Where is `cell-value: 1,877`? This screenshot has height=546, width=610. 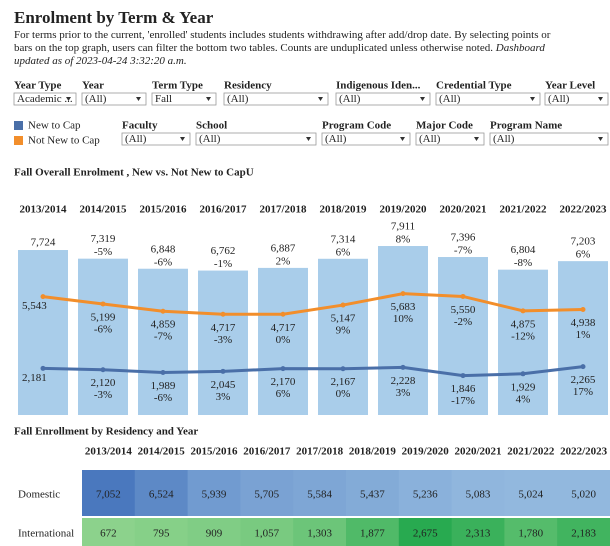 cell-value: 1,877 is located at coordinates (372, 534).